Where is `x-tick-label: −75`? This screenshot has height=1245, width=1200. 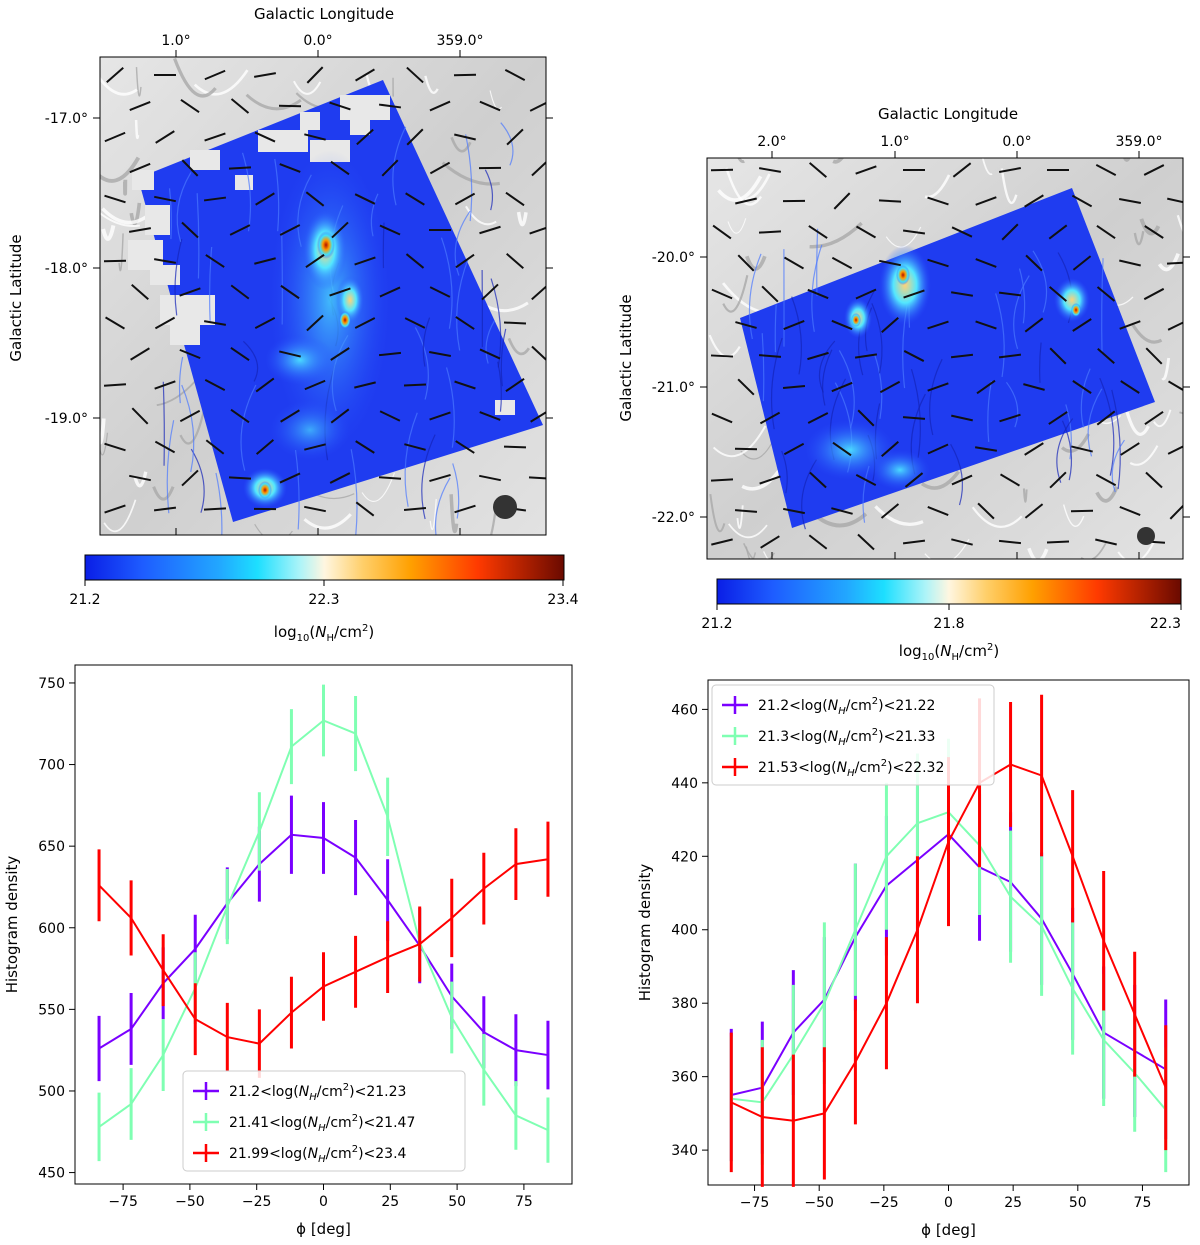
x-tick-label: −75 is located at coordinates (123, 1202).